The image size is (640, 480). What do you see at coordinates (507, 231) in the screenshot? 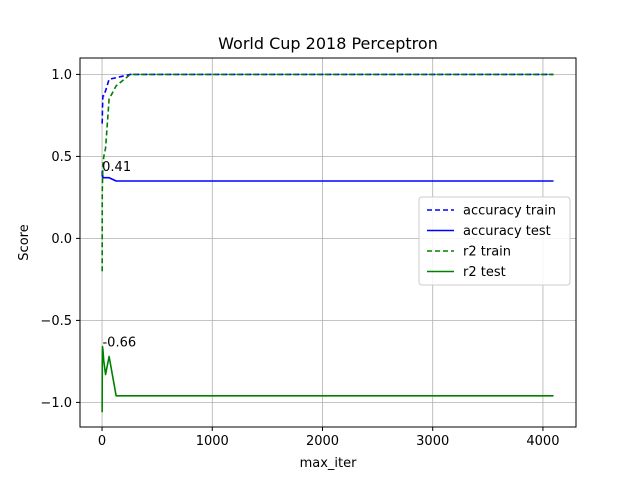
I see `legend-label: accuracy test` at bounding box center [507, 231].